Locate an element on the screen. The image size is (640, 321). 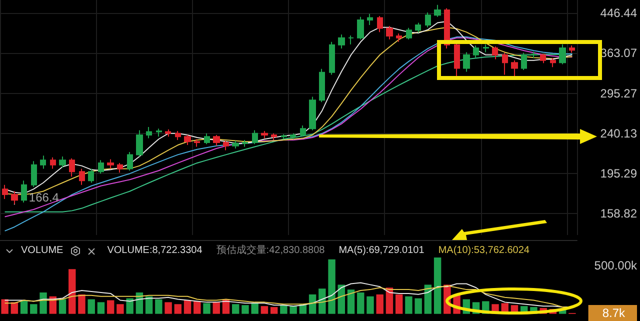
y-tick-label: 8.7k is located at coordinates (614, 313).